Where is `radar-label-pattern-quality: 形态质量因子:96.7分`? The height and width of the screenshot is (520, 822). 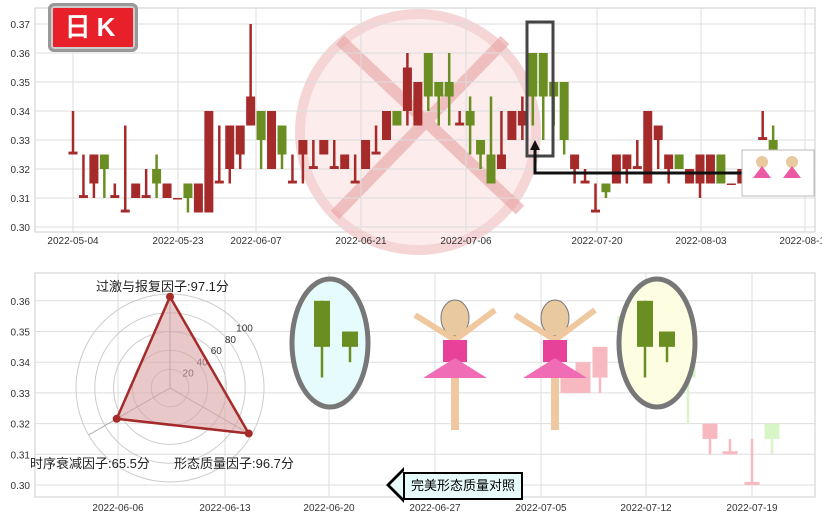 radar-label-pattern-quality: 形态质量因子:96.7分 is located at coordinates (234, 463).